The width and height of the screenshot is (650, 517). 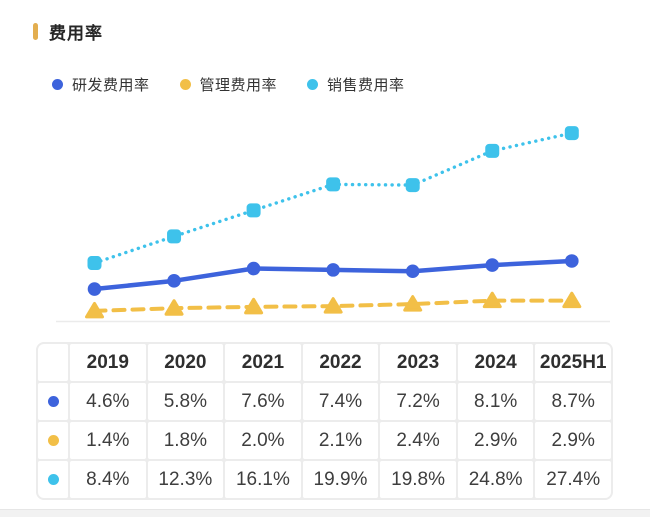 What do you see at coordinates (111, 85) in the screenshot?
I see `legend-label: 研发费用率` at bounding box center [111, 85].